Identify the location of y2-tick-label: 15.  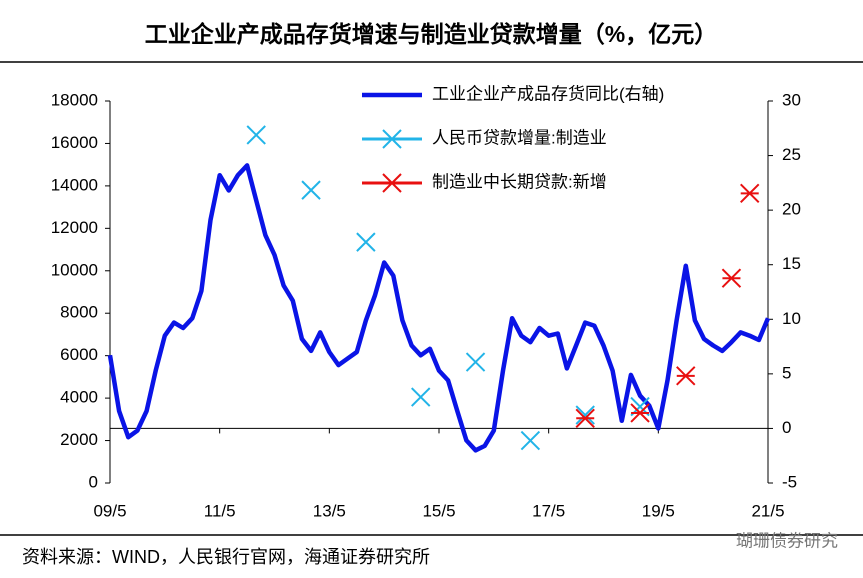
(791, 263).